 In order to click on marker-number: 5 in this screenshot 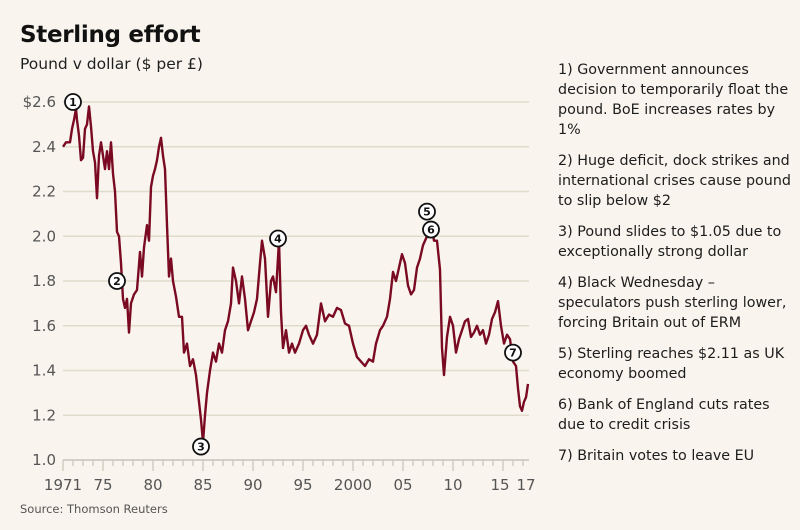, I will do `click(427, 212)`.